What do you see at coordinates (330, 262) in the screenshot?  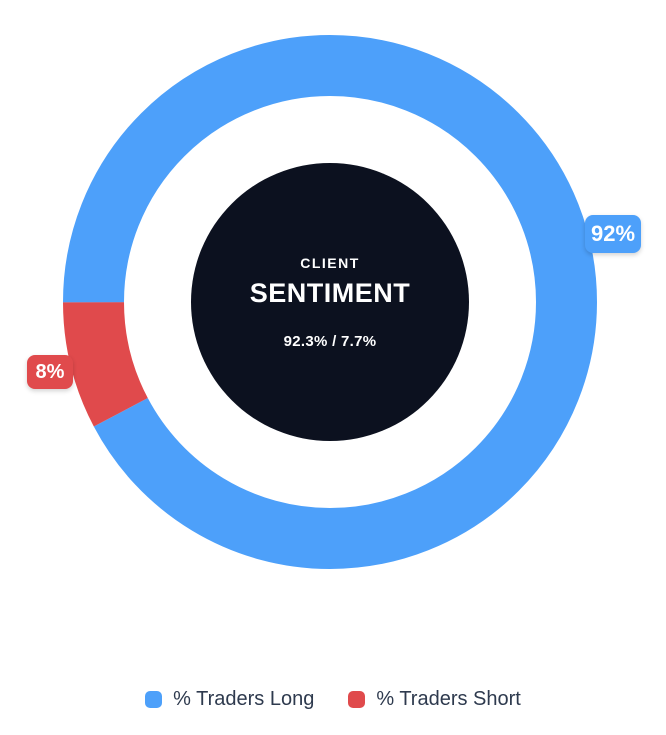 I see `center-title-client: CLIENT` at bounding box center [330, 262].